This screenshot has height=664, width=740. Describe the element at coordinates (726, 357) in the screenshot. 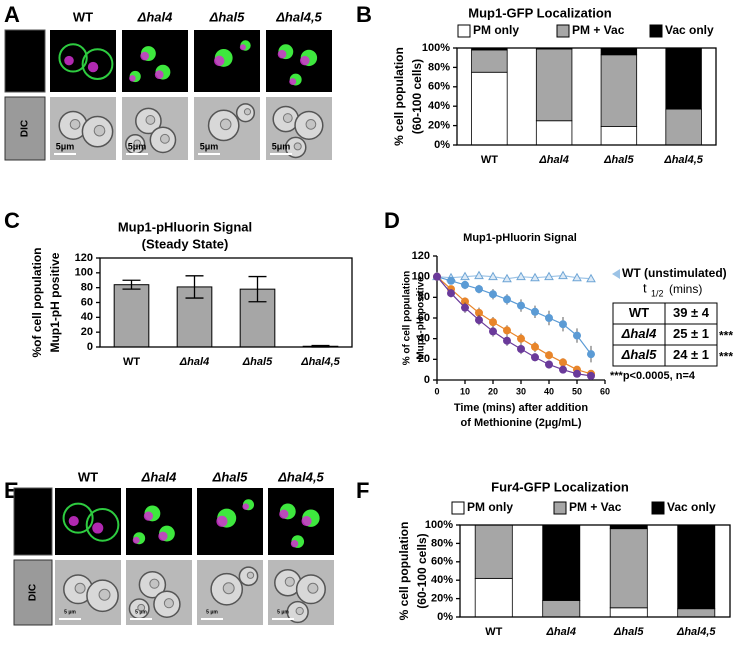

I see `significance: ***` at that location.